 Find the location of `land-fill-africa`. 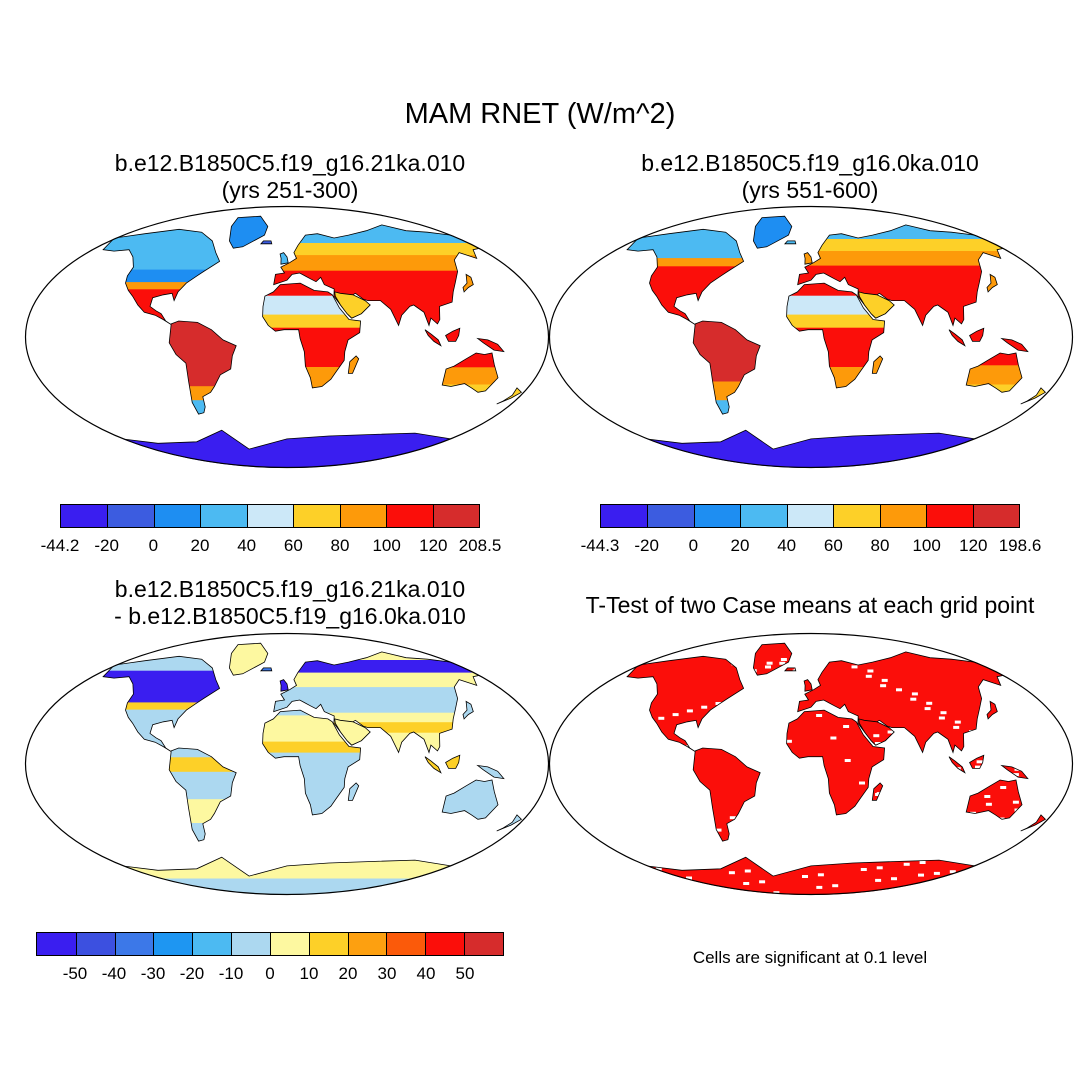

land-fill-africa is located at coordinates (835, 762).